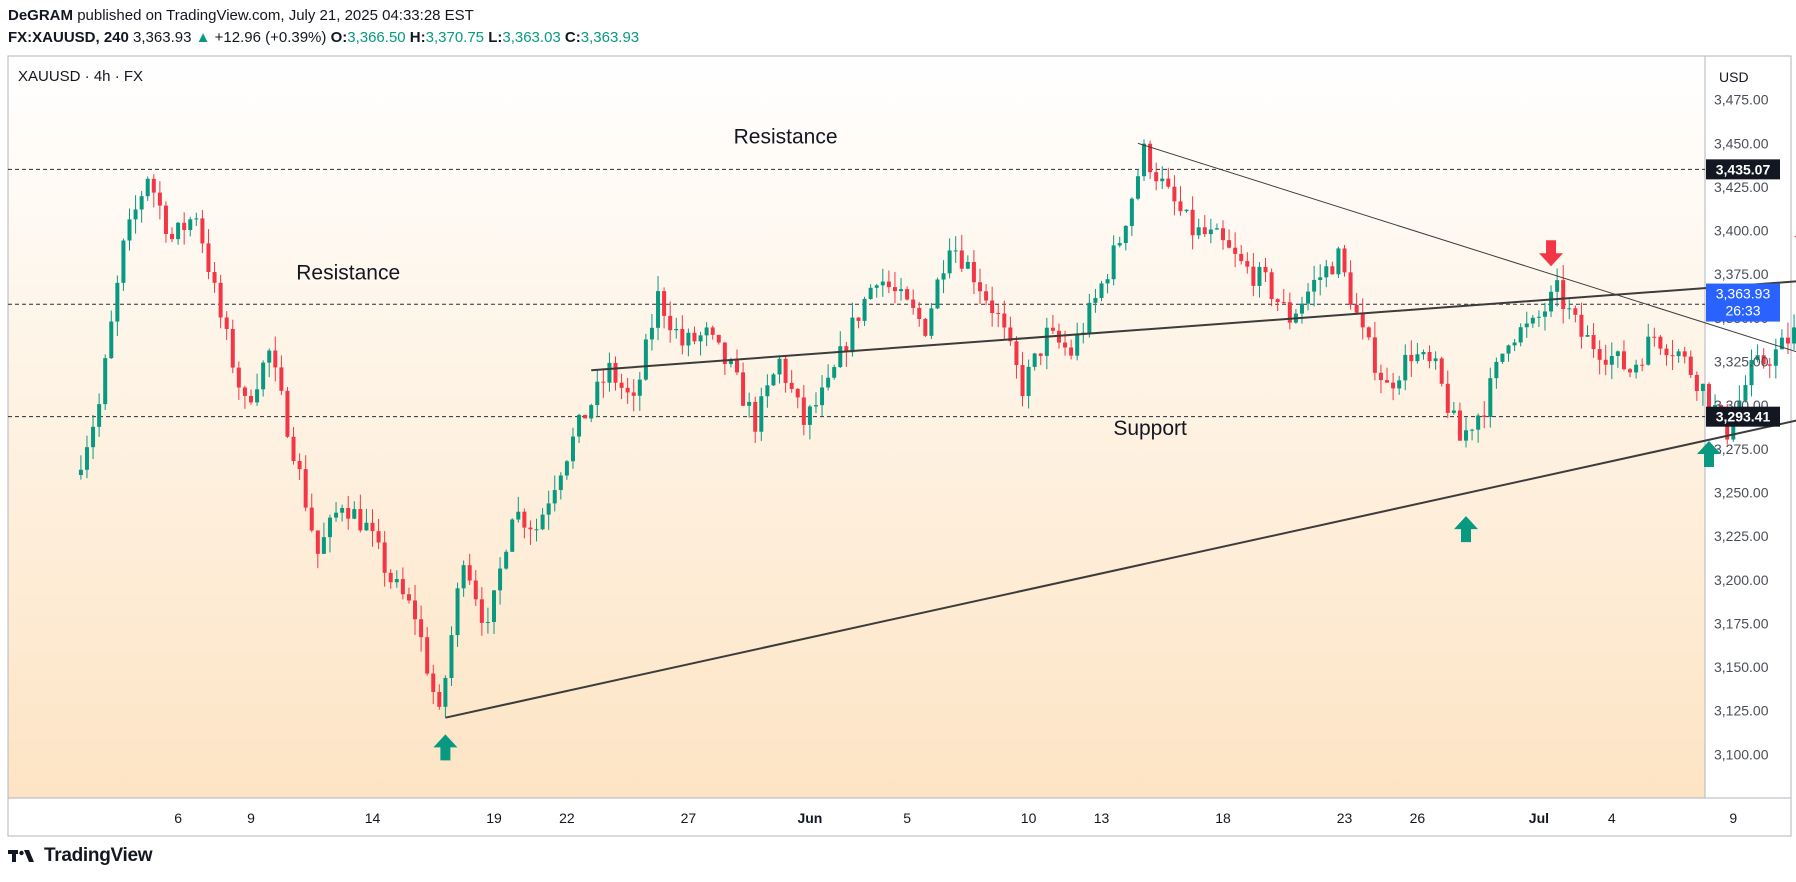  Describe the element at coordinates (41, 15) in the screenshot. I see `author-name: DeGRAM` at that location.